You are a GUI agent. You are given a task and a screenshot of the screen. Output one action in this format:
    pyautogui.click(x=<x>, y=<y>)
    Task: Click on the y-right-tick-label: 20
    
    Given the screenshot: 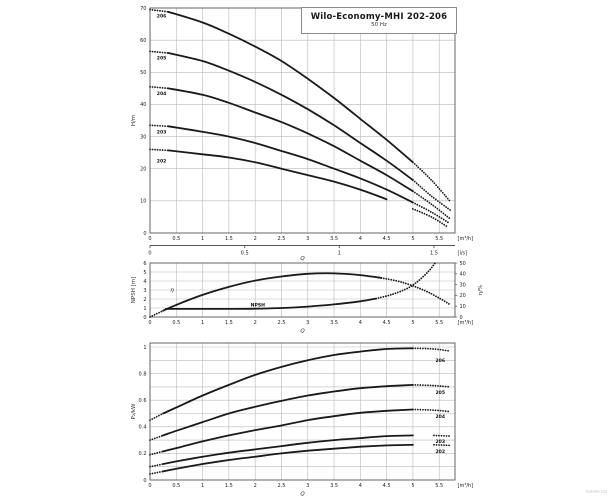 What is the action you would take?
    pyautogui.click(x=463, y=296)
    